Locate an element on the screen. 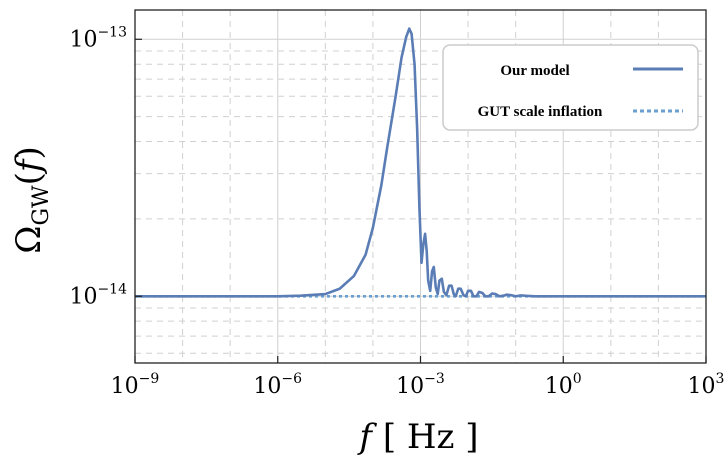 Image resolution: width=725 pixels, height=459 pixels. x-tick-label: 10⁻⁶ is located at coordinates (277, 385).